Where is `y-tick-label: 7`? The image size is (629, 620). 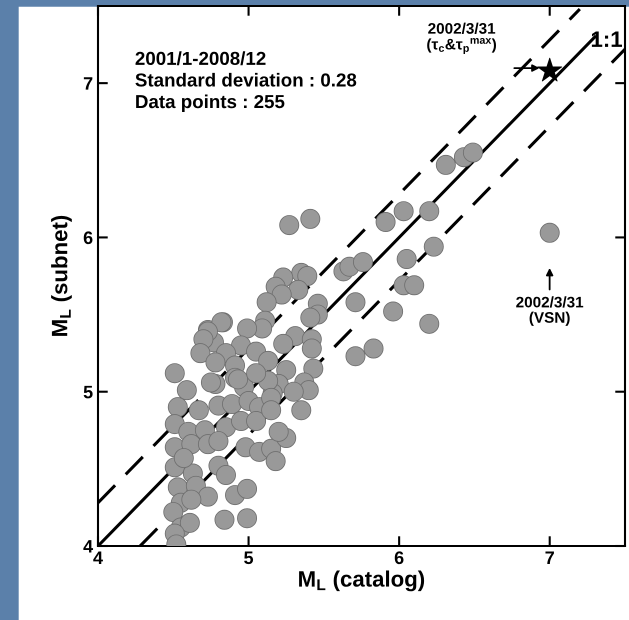 y-tick-label: 7 is located at coordinates (88, 83).